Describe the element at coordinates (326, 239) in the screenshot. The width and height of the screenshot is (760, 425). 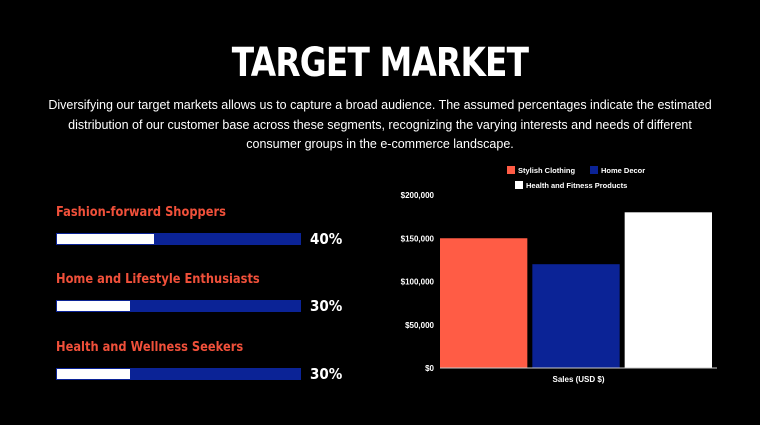
I see `segment-percent: 40%` at that location.